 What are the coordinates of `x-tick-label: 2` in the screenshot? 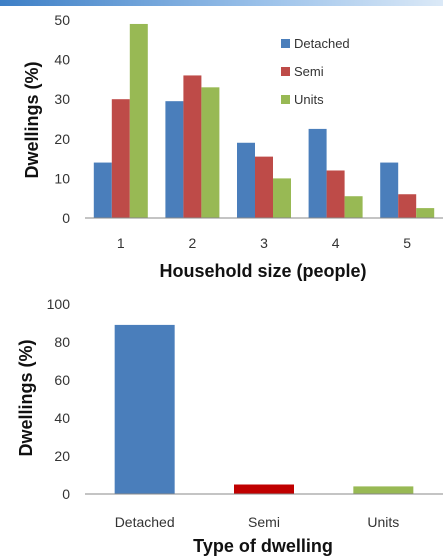 It's located at (193, 243).